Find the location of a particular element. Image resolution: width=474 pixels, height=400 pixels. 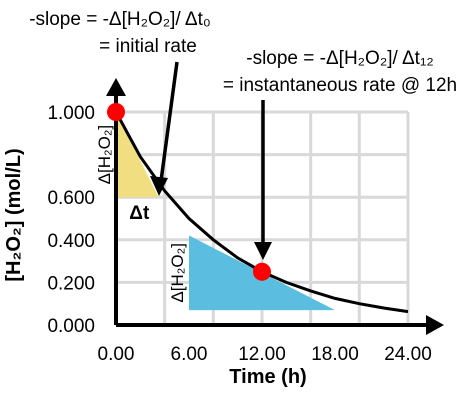

y-tick-label: 0.600 is located at coordinates (71, 198).